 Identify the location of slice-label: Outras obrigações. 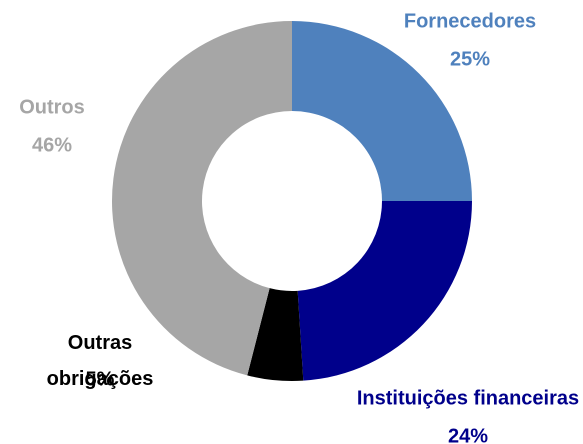
(100, 361).